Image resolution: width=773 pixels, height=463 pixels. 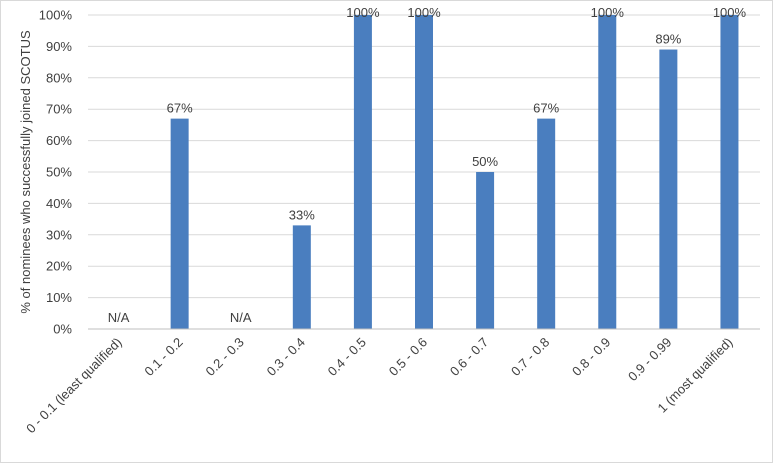 What do you see at coordinates (59, 266) in the screenshot?
I see `y-tick-label: 20%` at bounding box center [59, 266].